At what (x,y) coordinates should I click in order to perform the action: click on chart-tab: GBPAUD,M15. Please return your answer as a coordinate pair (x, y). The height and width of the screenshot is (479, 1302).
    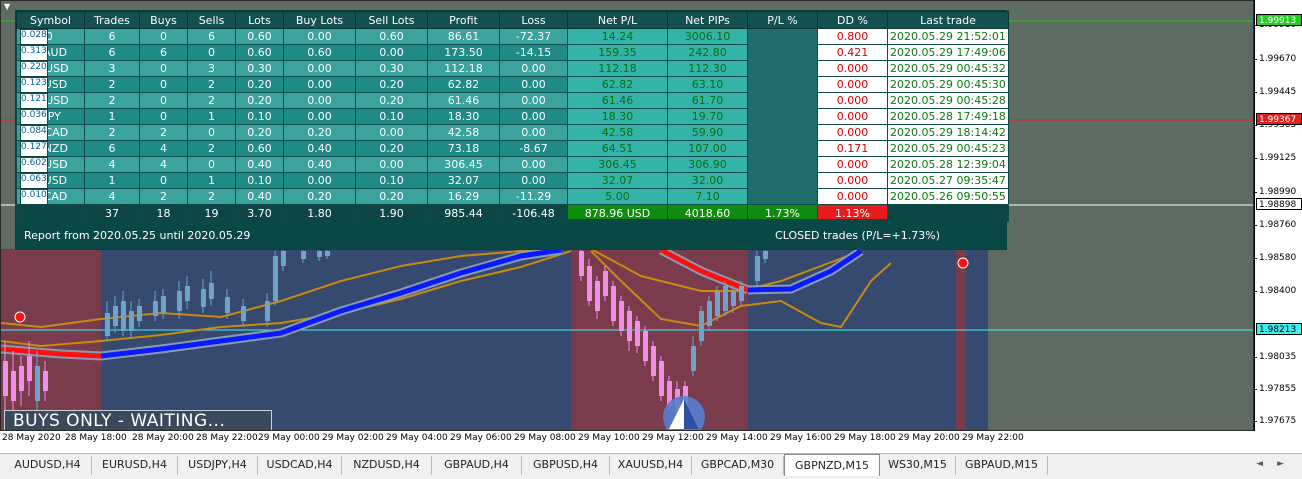
    Looking at the image, I should click on (1002, 465).